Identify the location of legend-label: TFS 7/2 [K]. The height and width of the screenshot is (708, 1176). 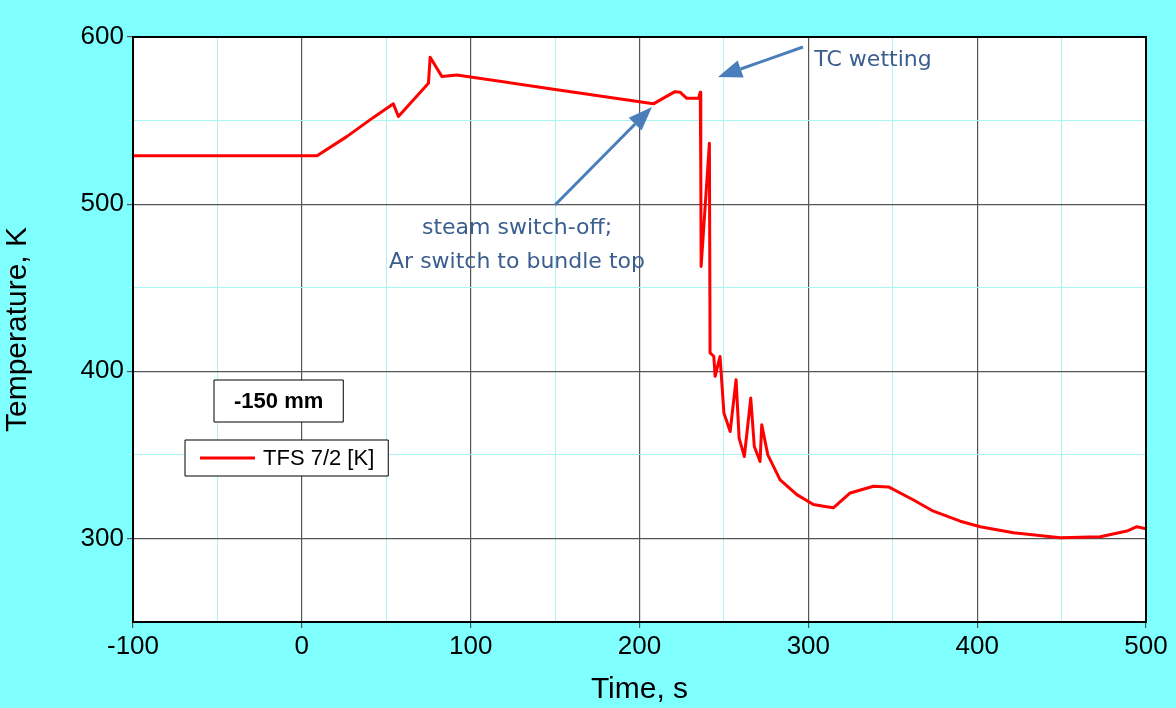
(319, 458).